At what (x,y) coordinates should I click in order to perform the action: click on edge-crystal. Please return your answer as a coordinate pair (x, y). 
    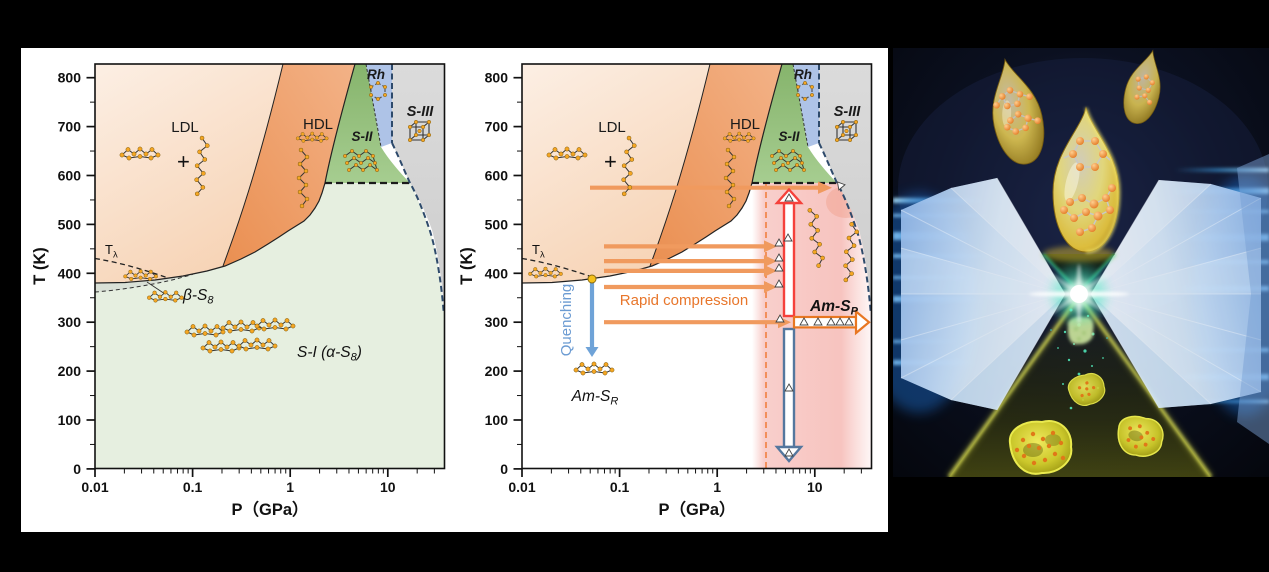
    Looking at the image, I should click on (1253, 299).